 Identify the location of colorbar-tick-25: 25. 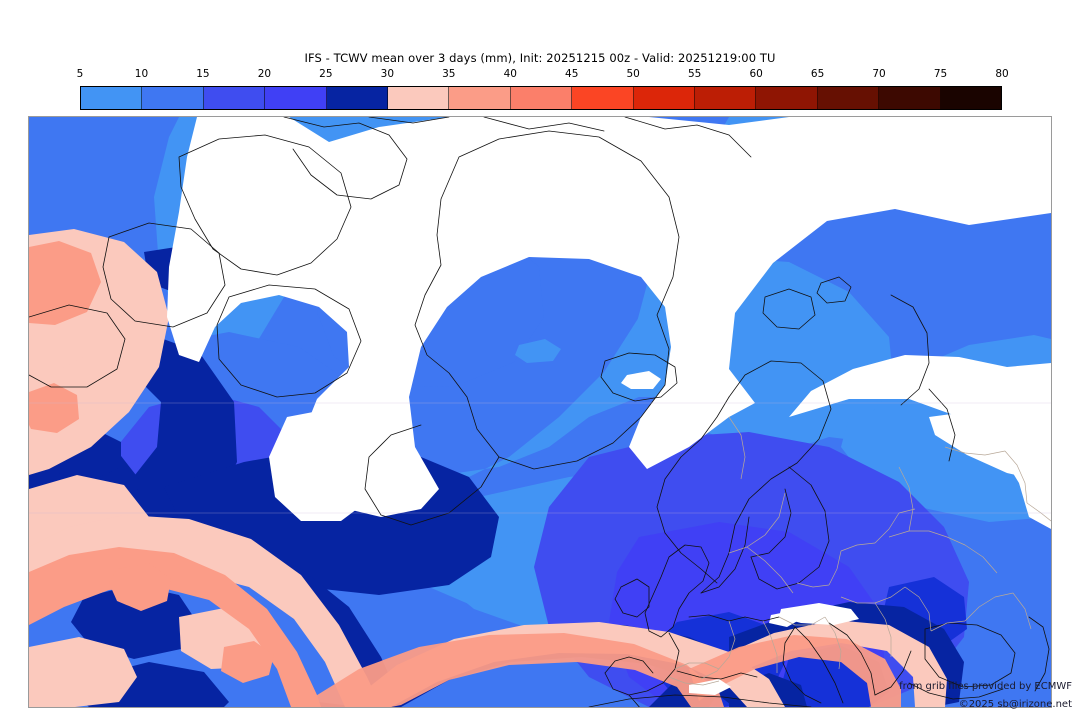
(326, 74).